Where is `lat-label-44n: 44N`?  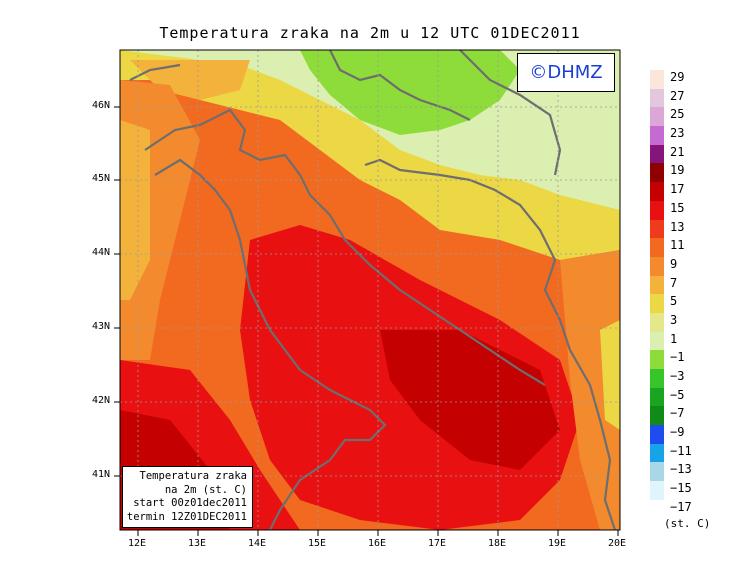
lat-label-44n: 44N is located at coordinates (101, 252).